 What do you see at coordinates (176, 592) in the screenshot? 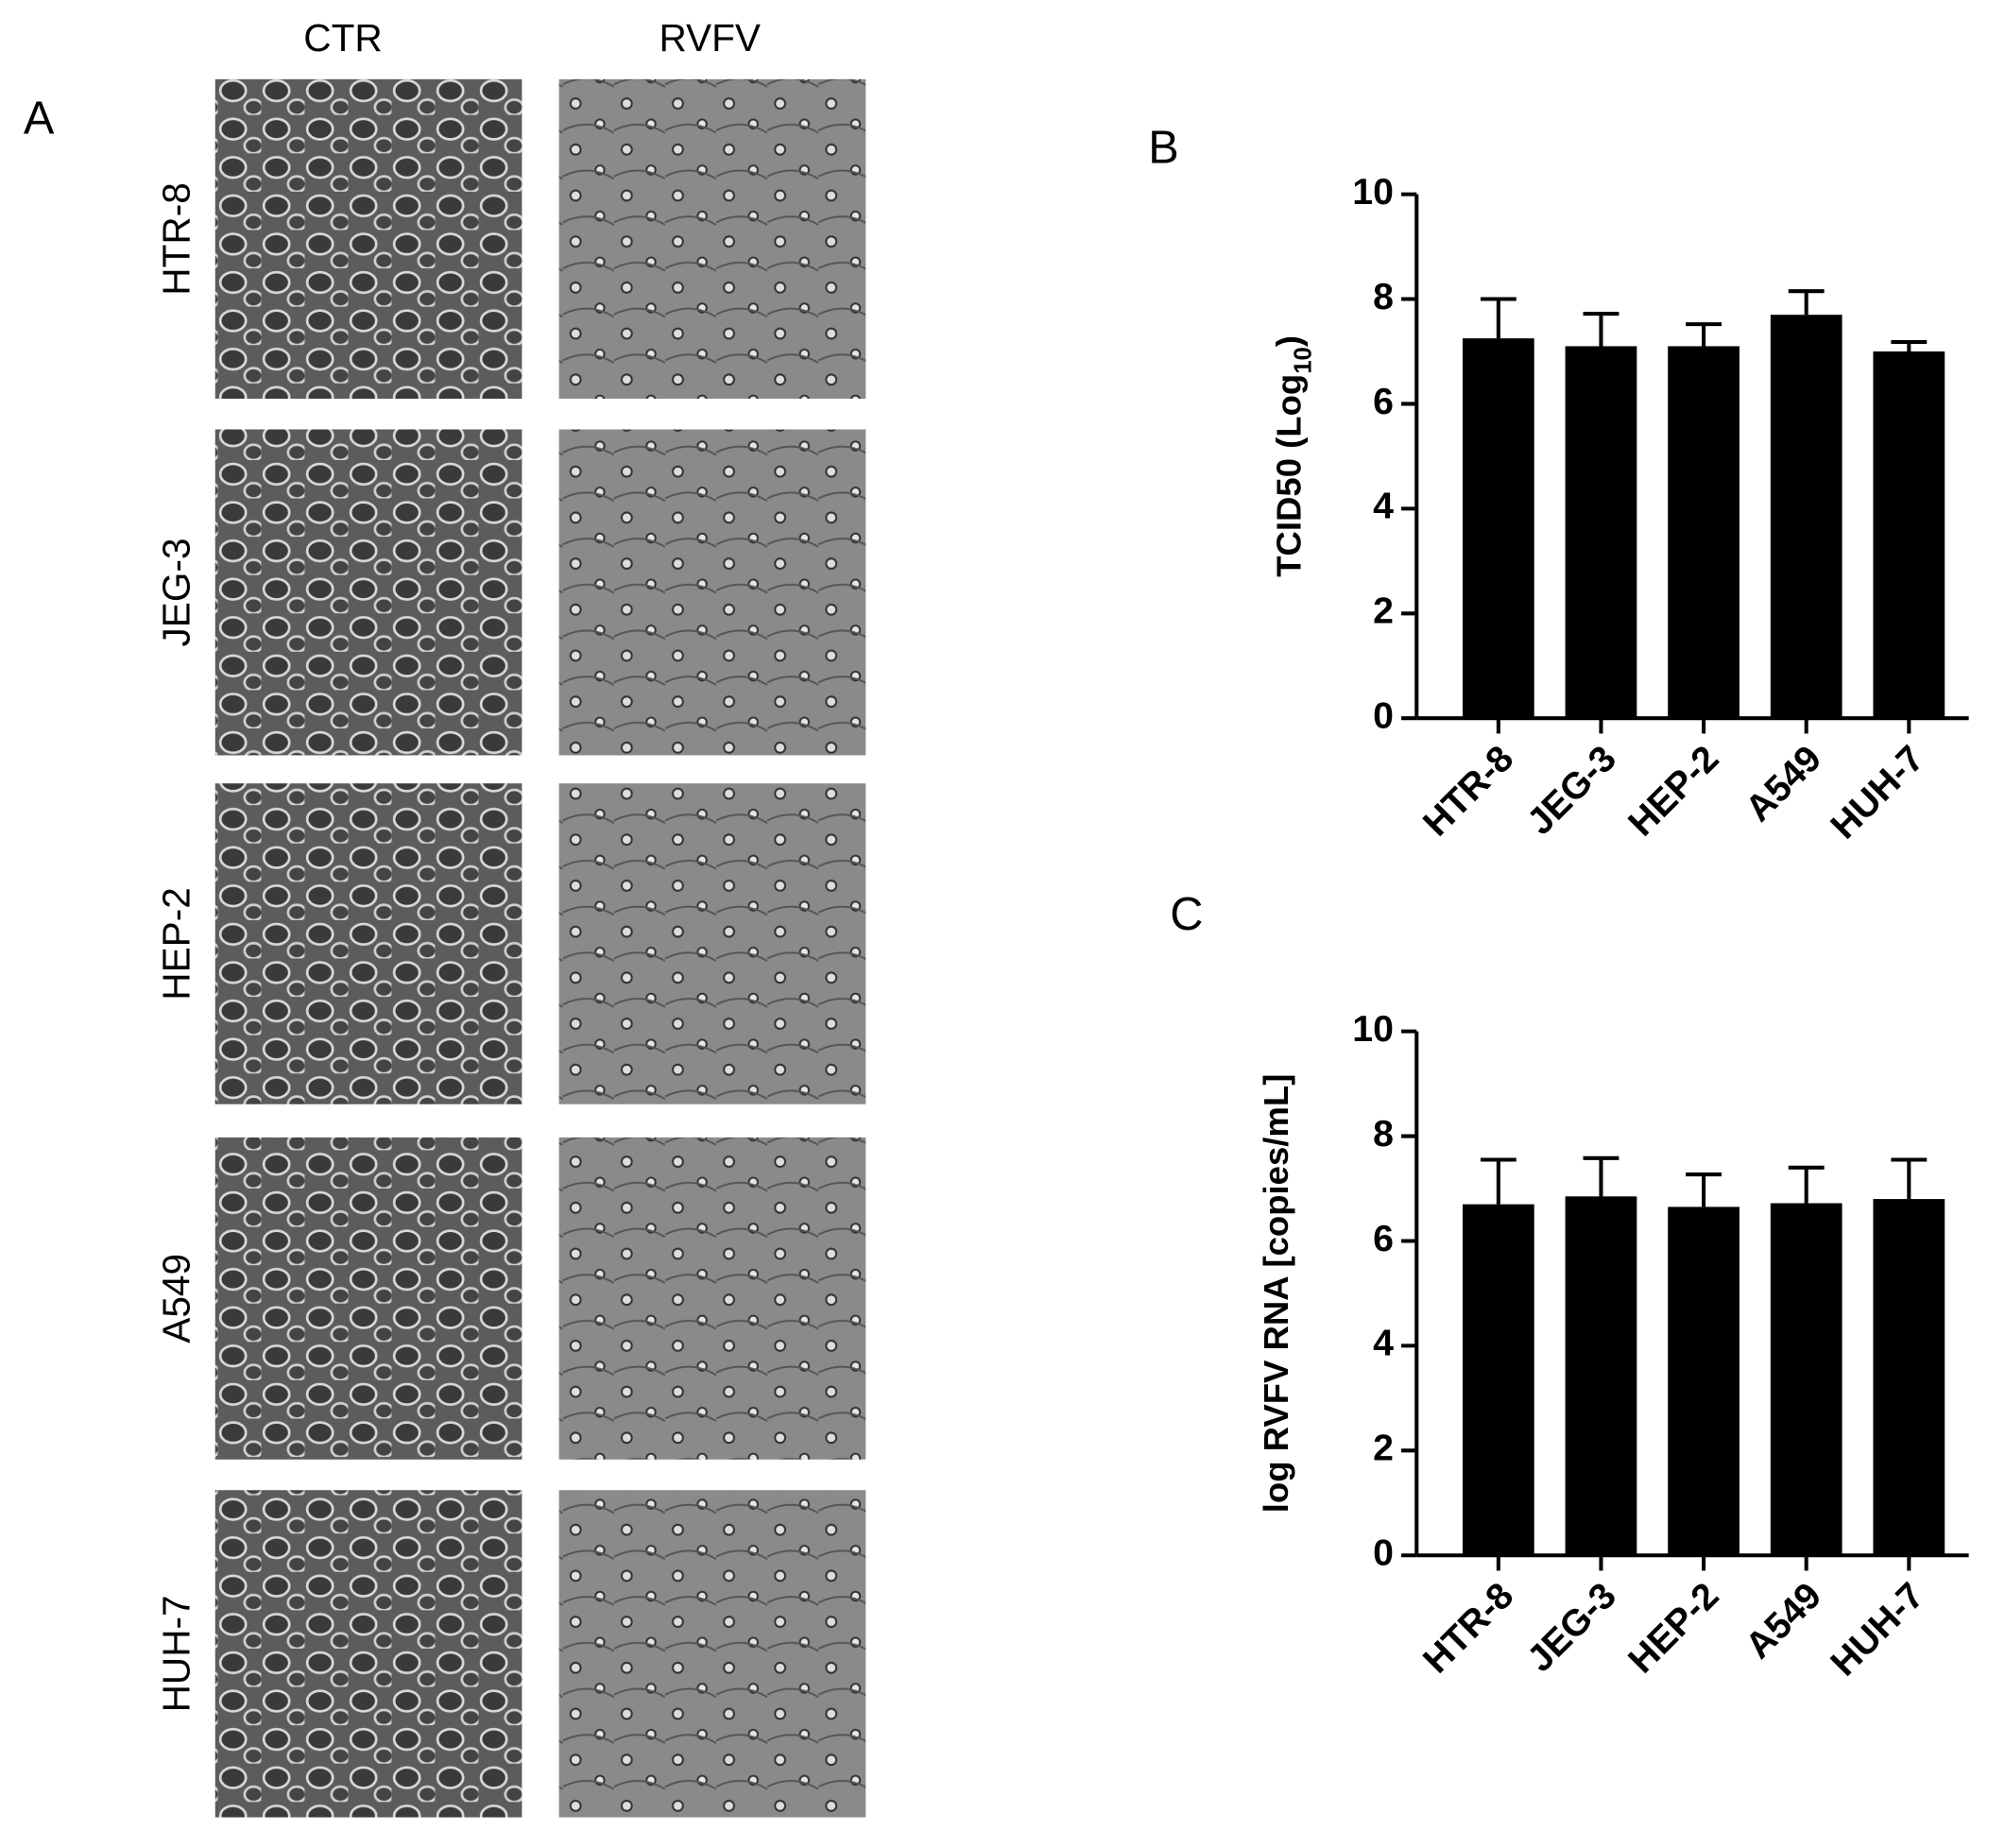
I see `row-label: JEG-3` at bounding box center [176, 592].